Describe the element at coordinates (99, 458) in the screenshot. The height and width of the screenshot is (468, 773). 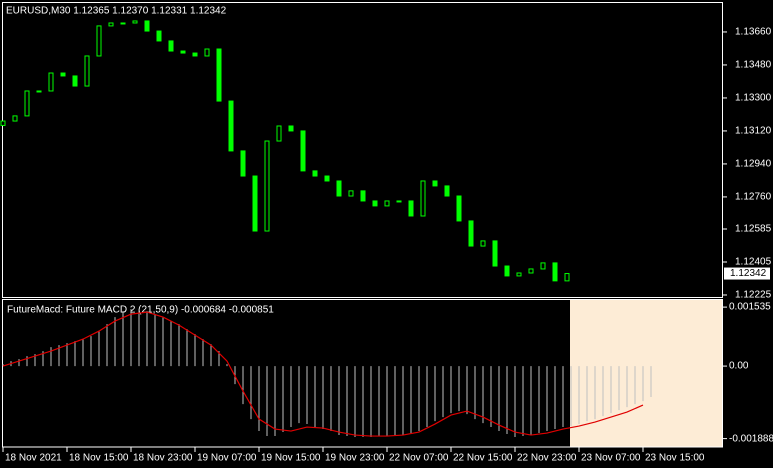
I see `x-tick-label: 18 Nov 15:00` at that location.